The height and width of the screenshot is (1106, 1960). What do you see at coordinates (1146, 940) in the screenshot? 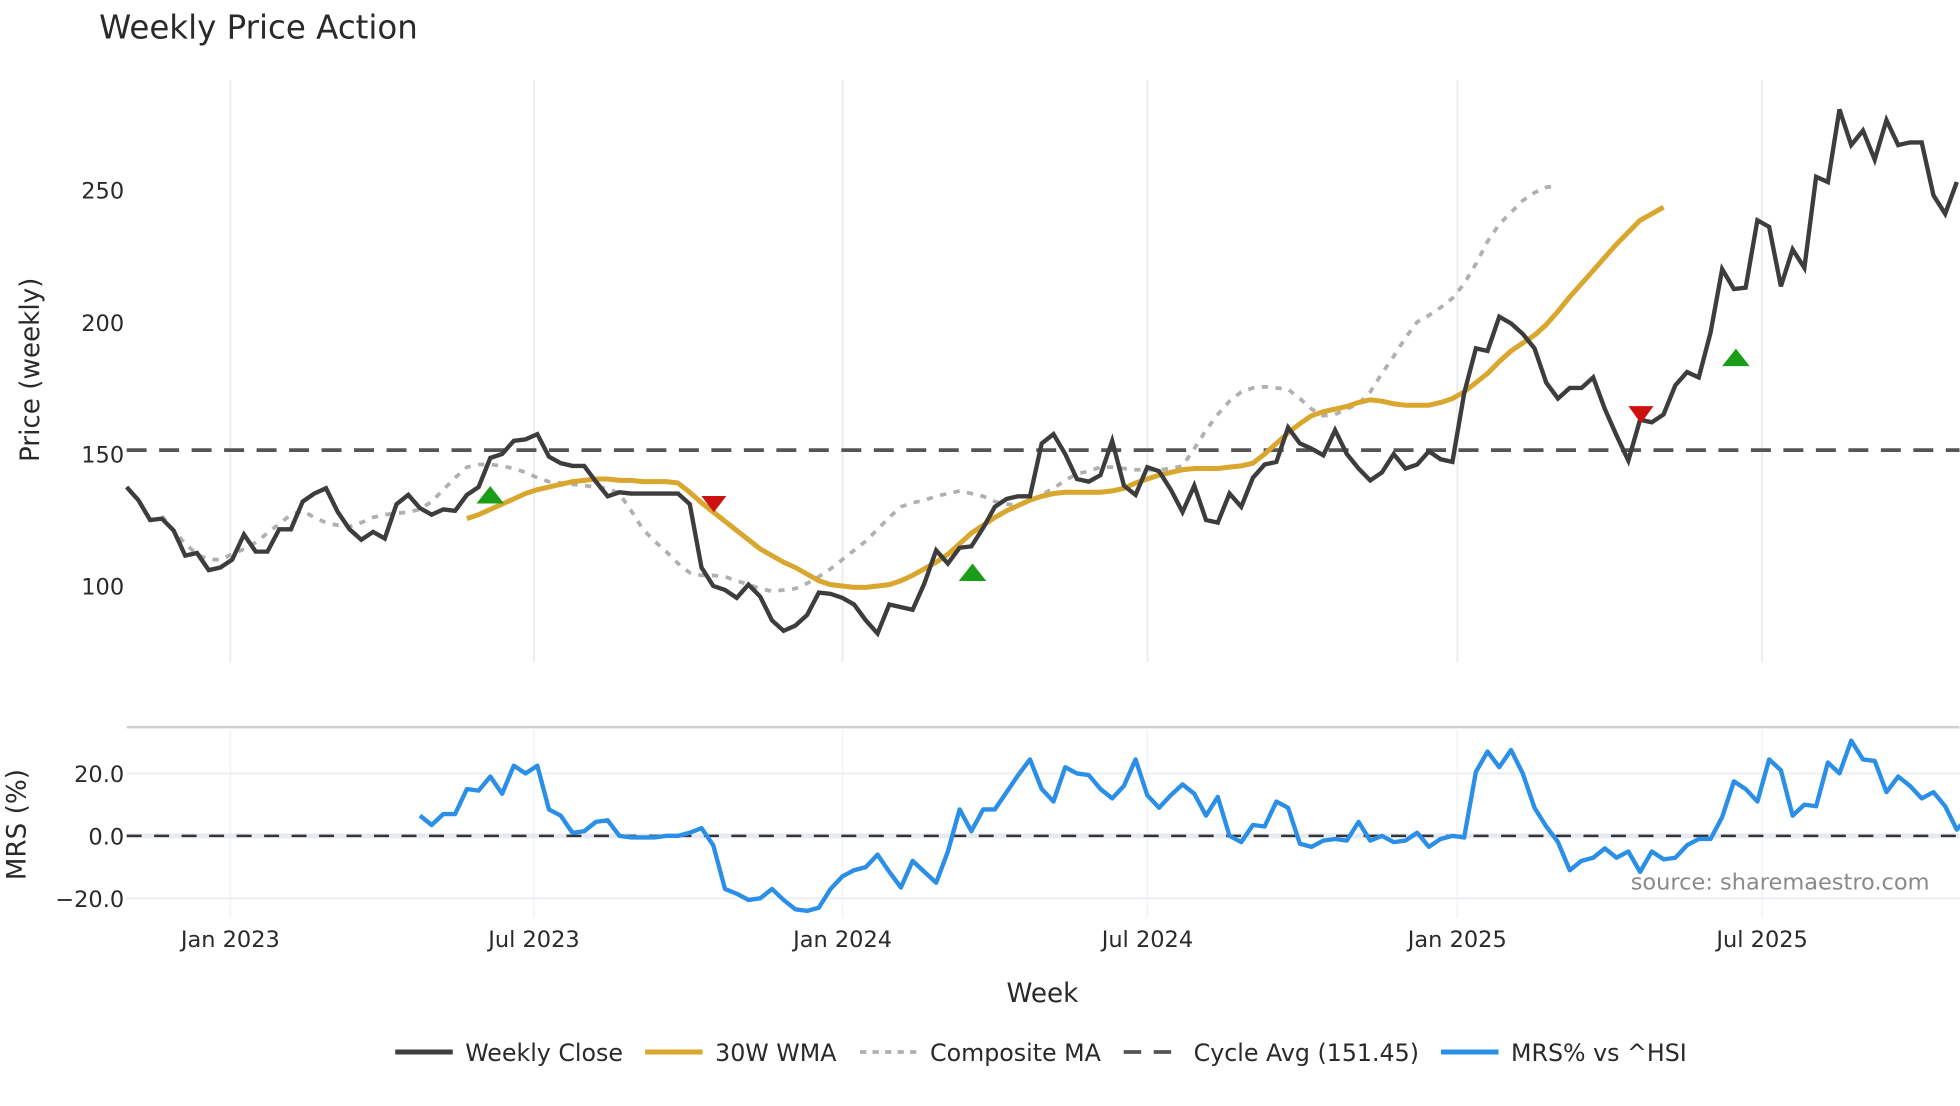
I see `x-tick-jul-2024: Jul 2024` at bounding box center [1146, 940].